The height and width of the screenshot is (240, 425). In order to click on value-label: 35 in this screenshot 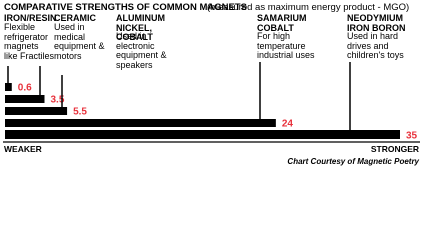, I will do `click(412, 136)`.